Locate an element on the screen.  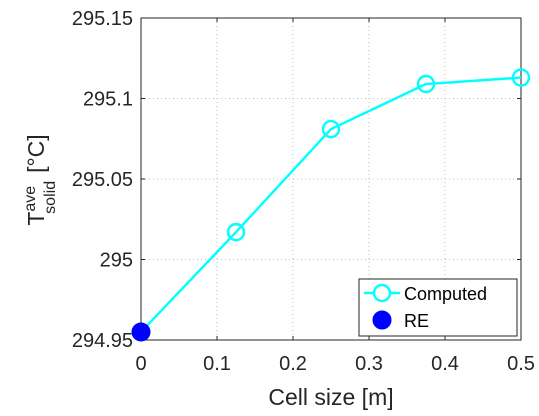
x-tick-label: 0.1 is located at coordinates (217, 364).